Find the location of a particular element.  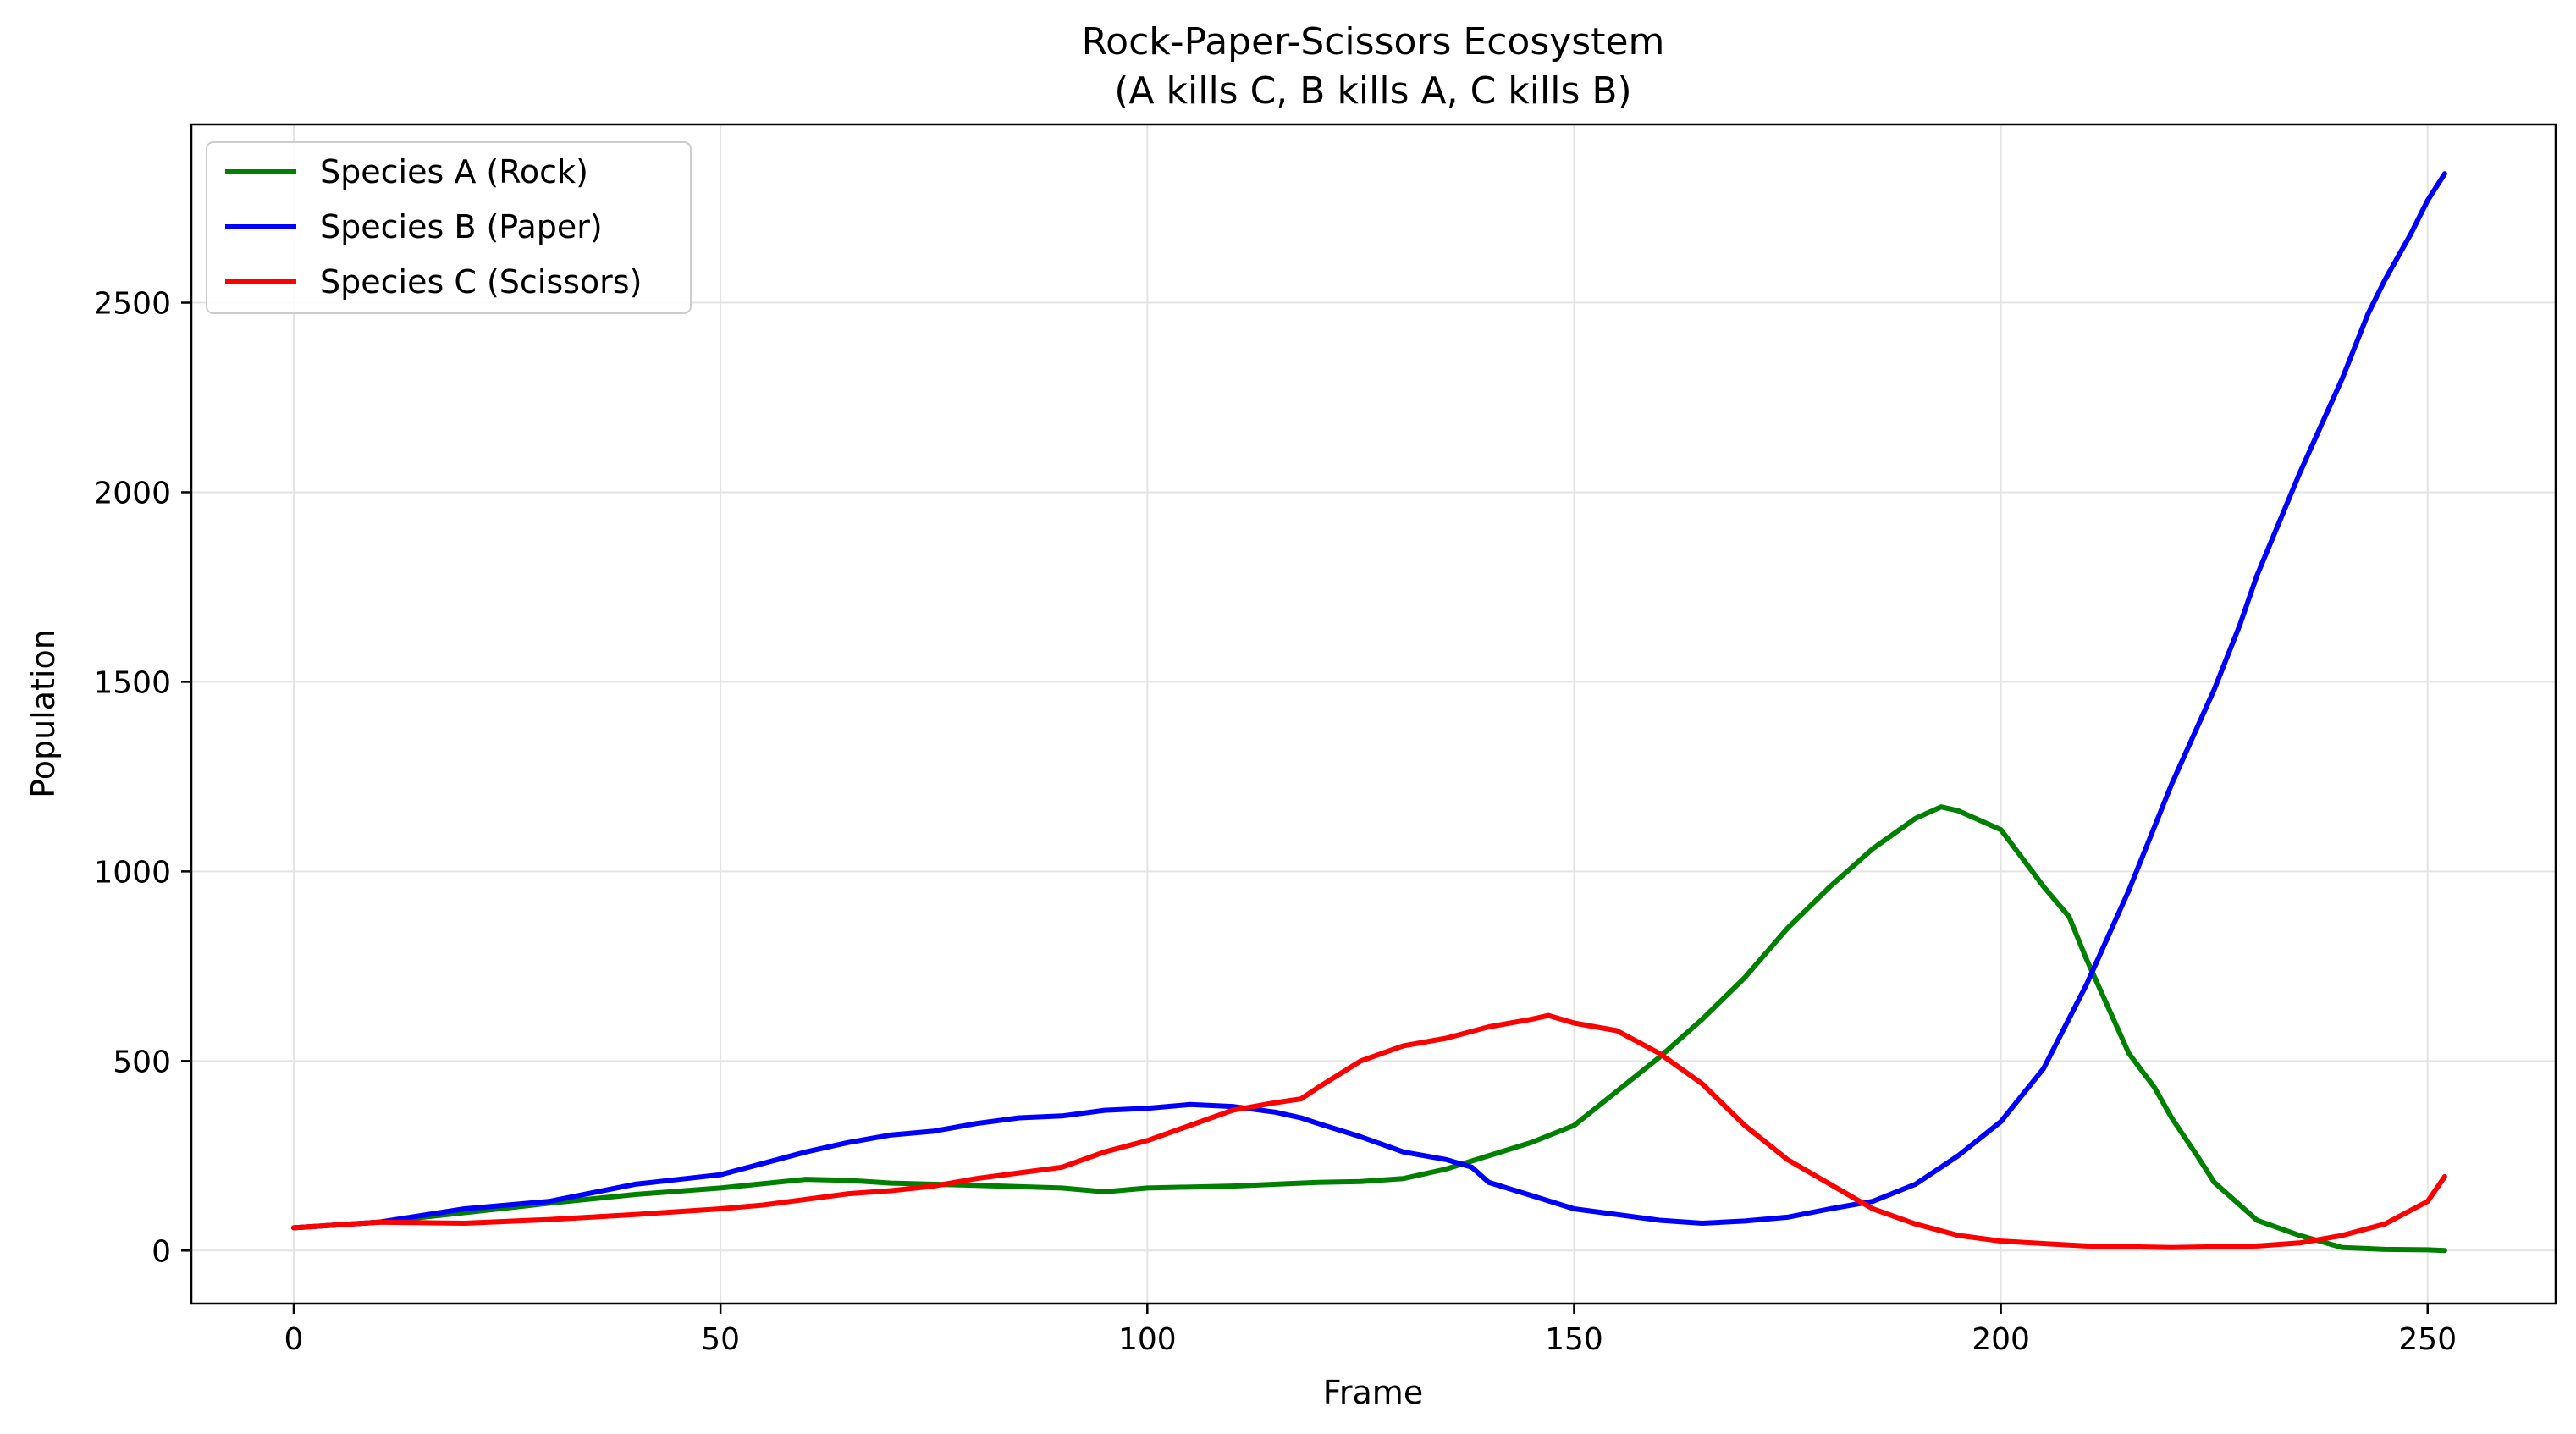

x-tick-label: 150 is located at coordinates (1574, 1339).